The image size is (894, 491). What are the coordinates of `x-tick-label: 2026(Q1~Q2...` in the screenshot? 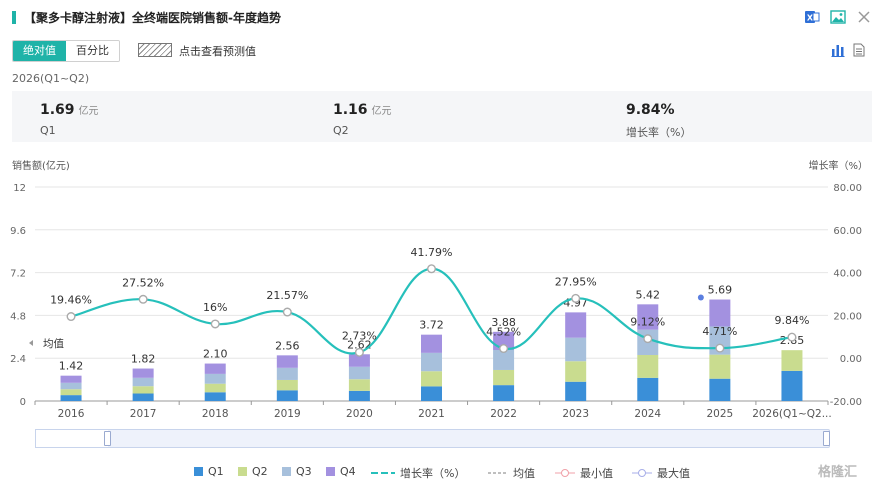 It's located at (792, 414).